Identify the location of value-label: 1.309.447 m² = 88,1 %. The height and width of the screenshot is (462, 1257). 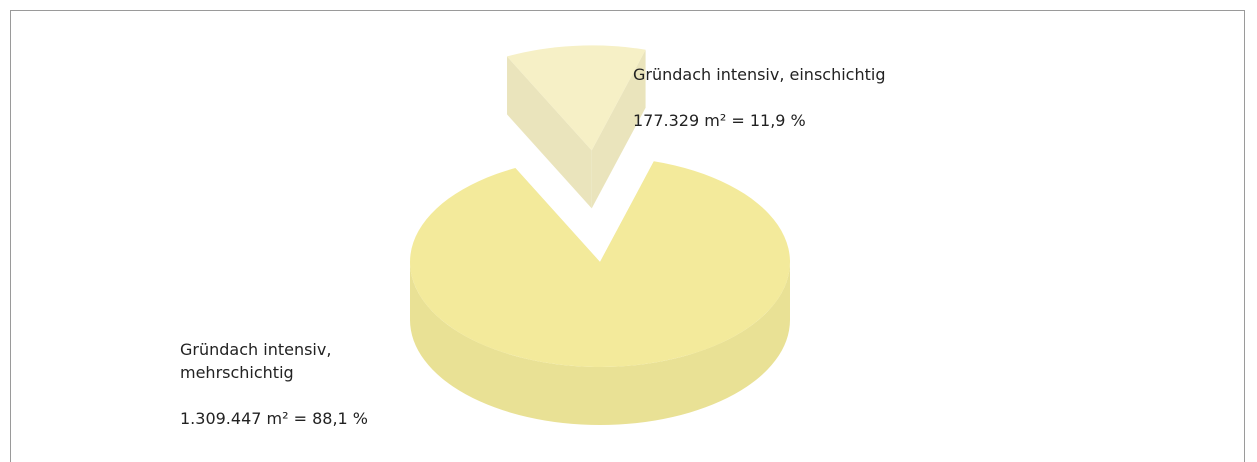
(274, 418).